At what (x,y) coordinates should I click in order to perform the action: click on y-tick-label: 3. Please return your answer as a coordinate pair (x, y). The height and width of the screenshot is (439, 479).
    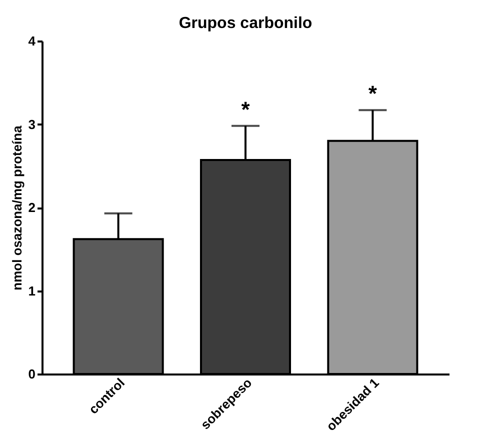
    Looking at the image, I should click on (32, 124).